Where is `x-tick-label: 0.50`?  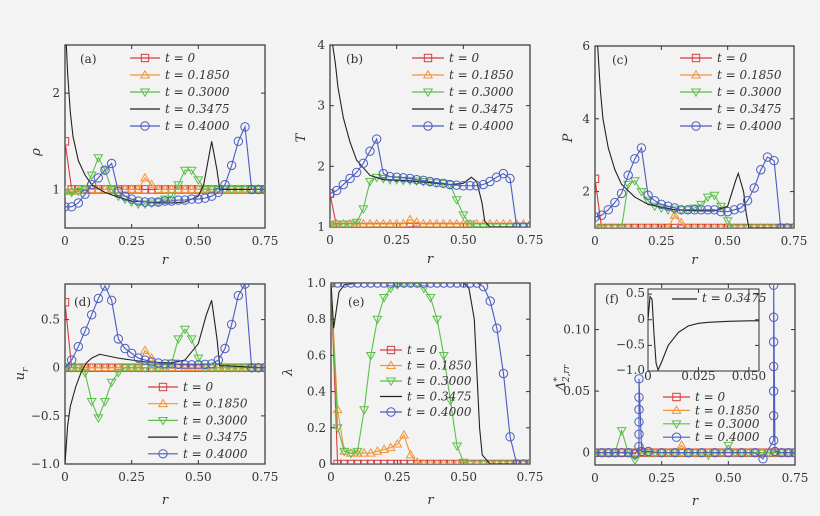 x-tick-label: 0.50 is located at coordinates (728, 478).